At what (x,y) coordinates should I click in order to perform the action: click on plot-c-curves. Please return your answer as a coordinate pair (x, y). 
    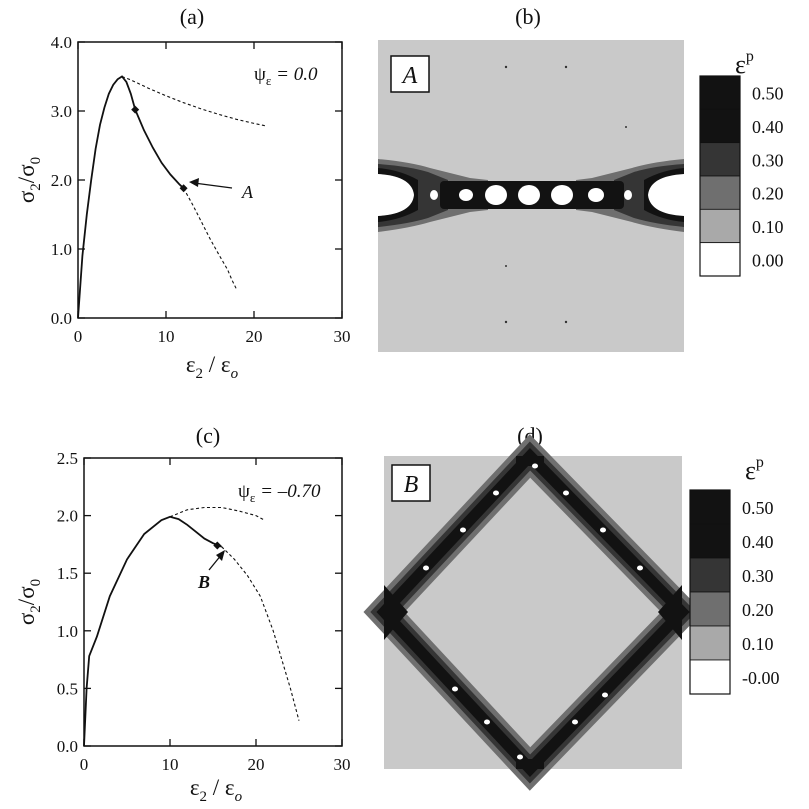
    Looking at the image, I should click on (191, 626).